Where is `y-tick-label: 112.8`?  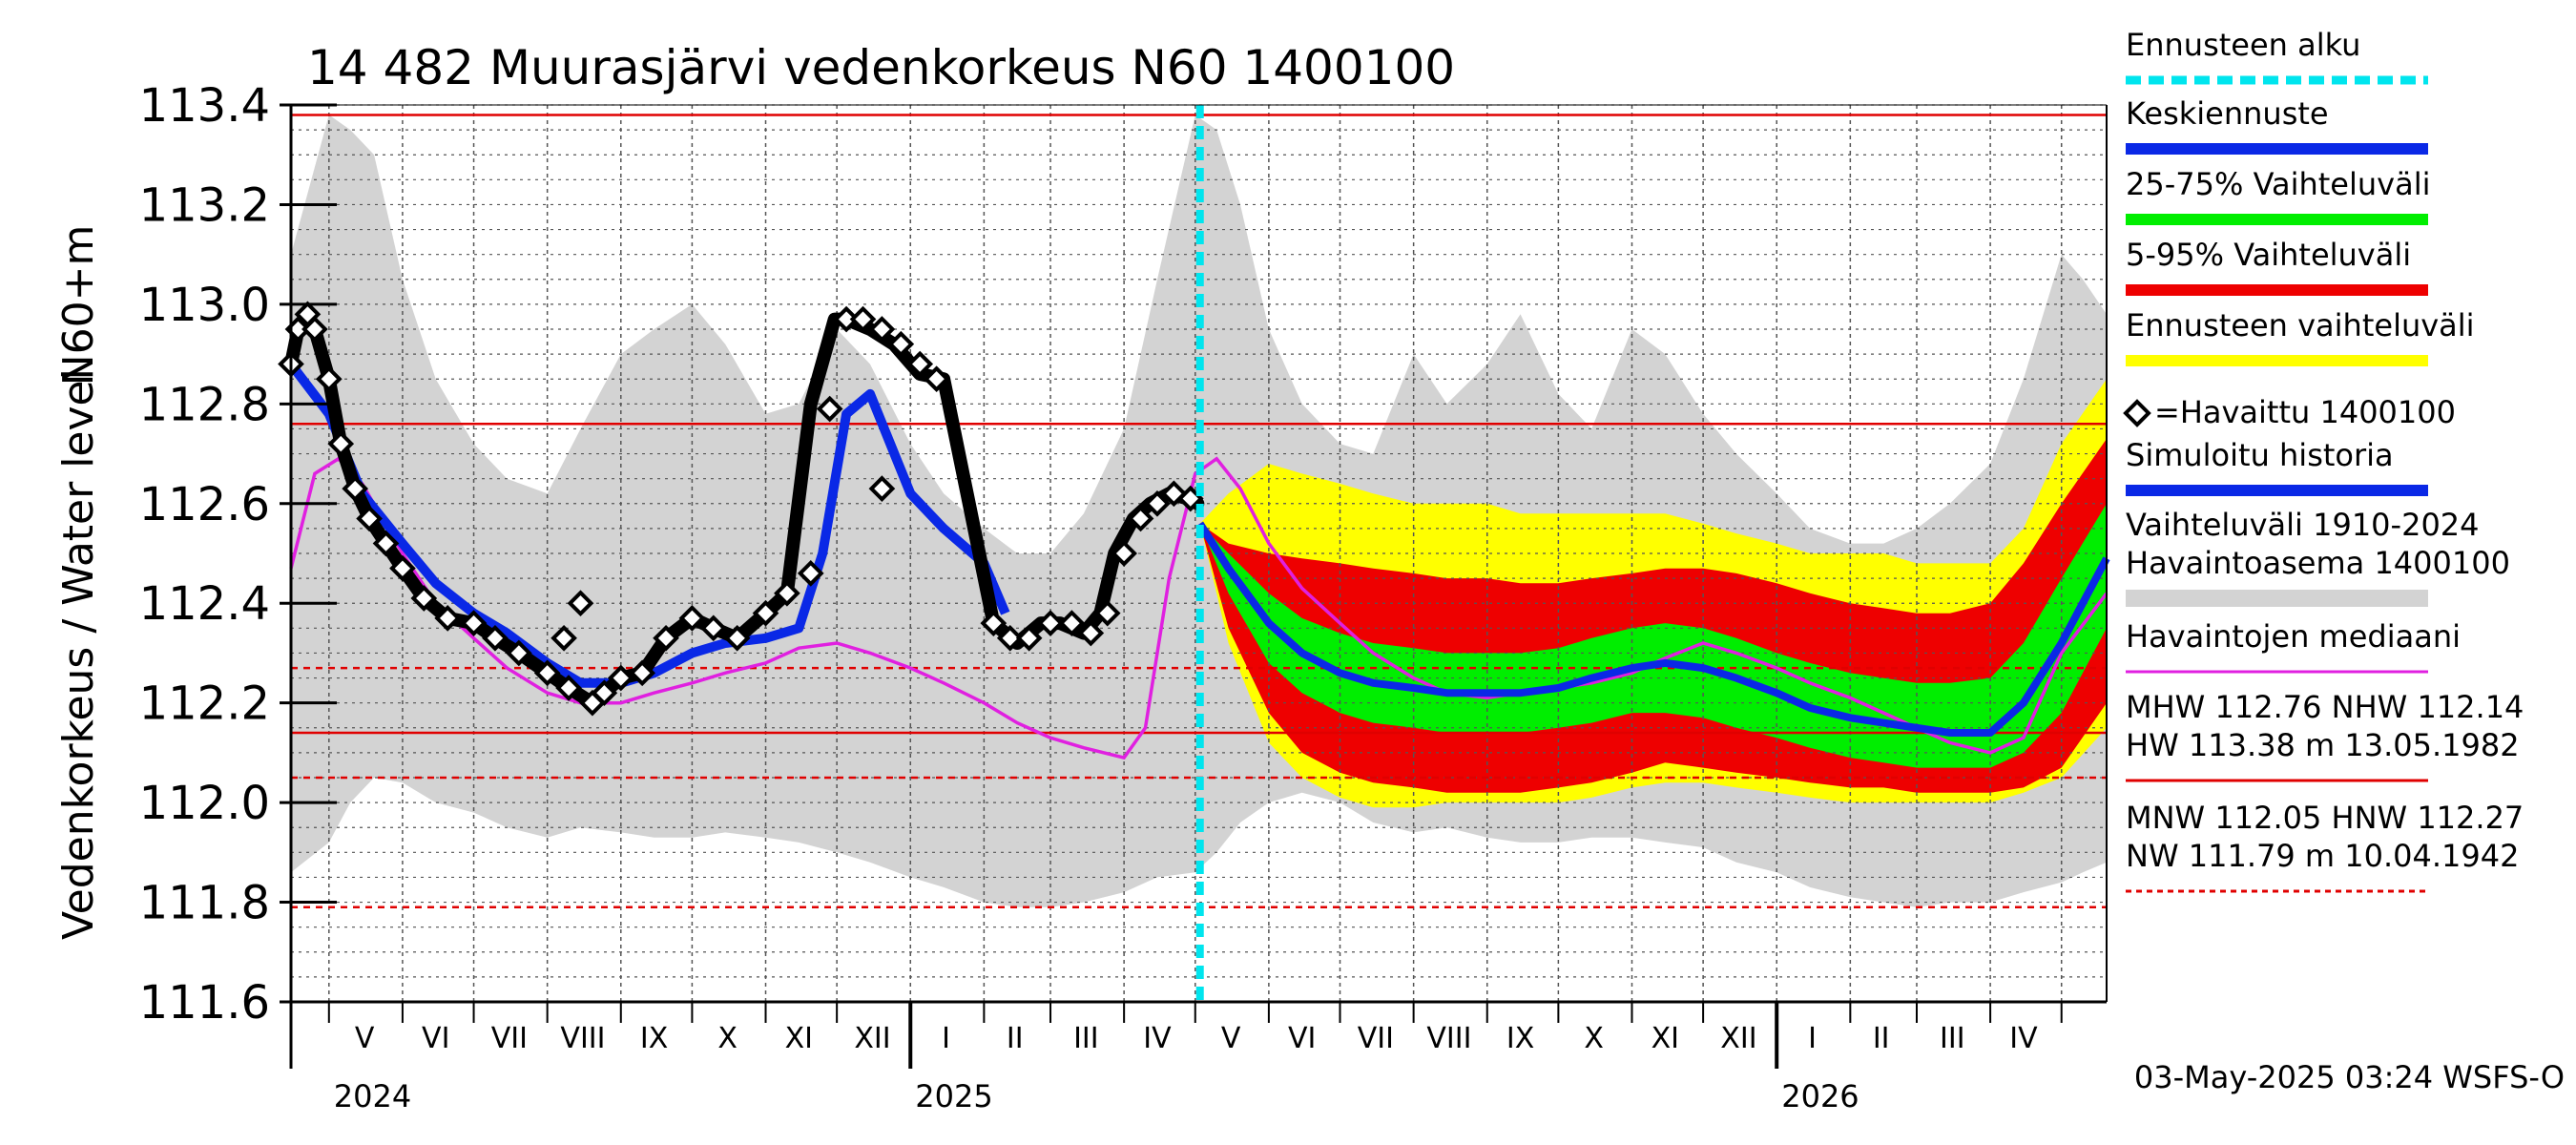 y-tick-label: 112.8 is located at coordinates (204, 404).